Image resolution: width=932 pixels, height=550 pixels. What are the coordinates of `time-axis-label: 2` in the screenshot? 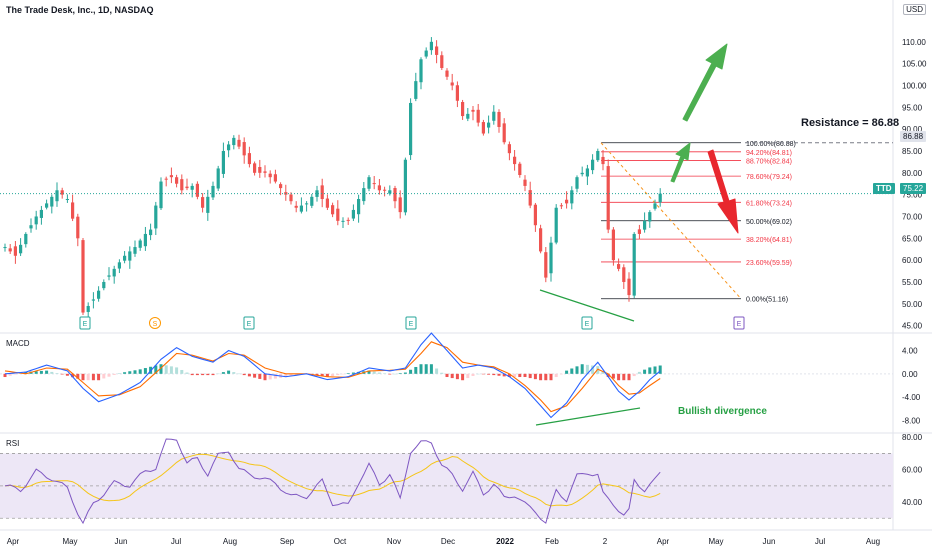 It's located at (605, 541).